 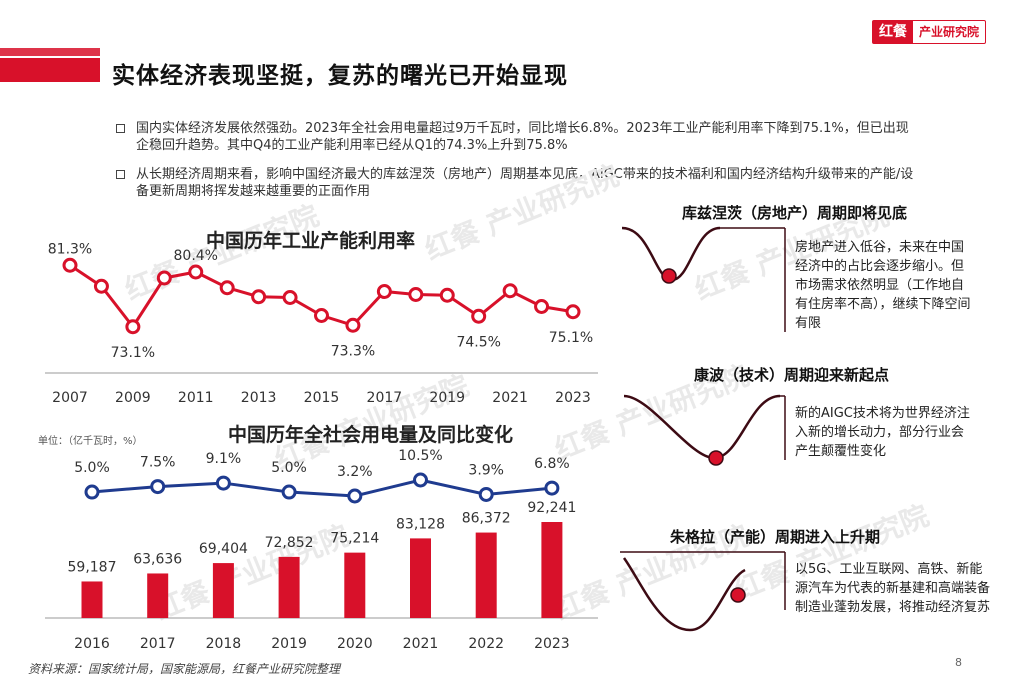 What do you see at coordinates (158, 463) in the screenshot?
I see `growth-data-label: 7.5%` at bounding box center [158, 463].